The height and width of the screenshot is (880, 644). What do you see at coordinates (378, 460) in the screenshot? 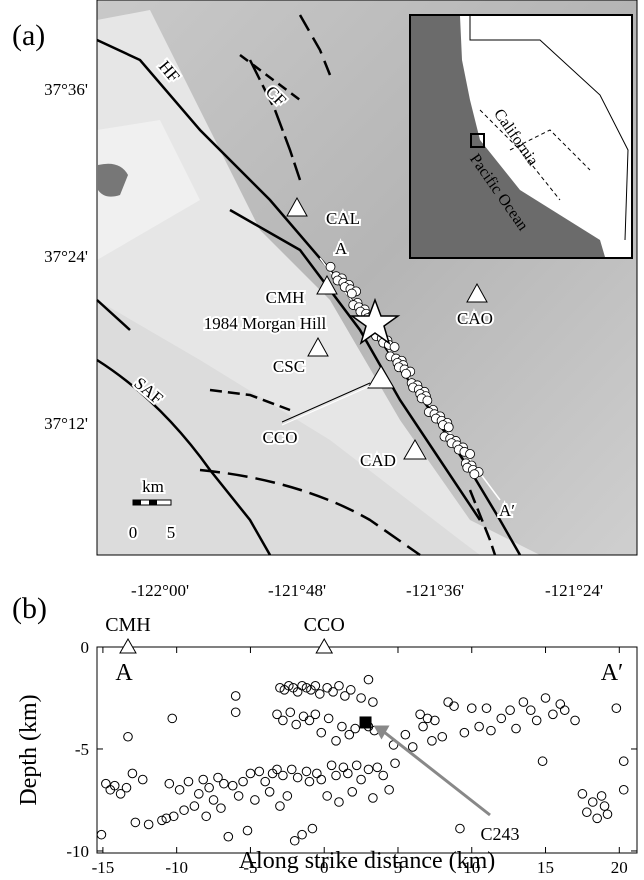
I see `station-label: CAD` at bounding box center [378, 460].